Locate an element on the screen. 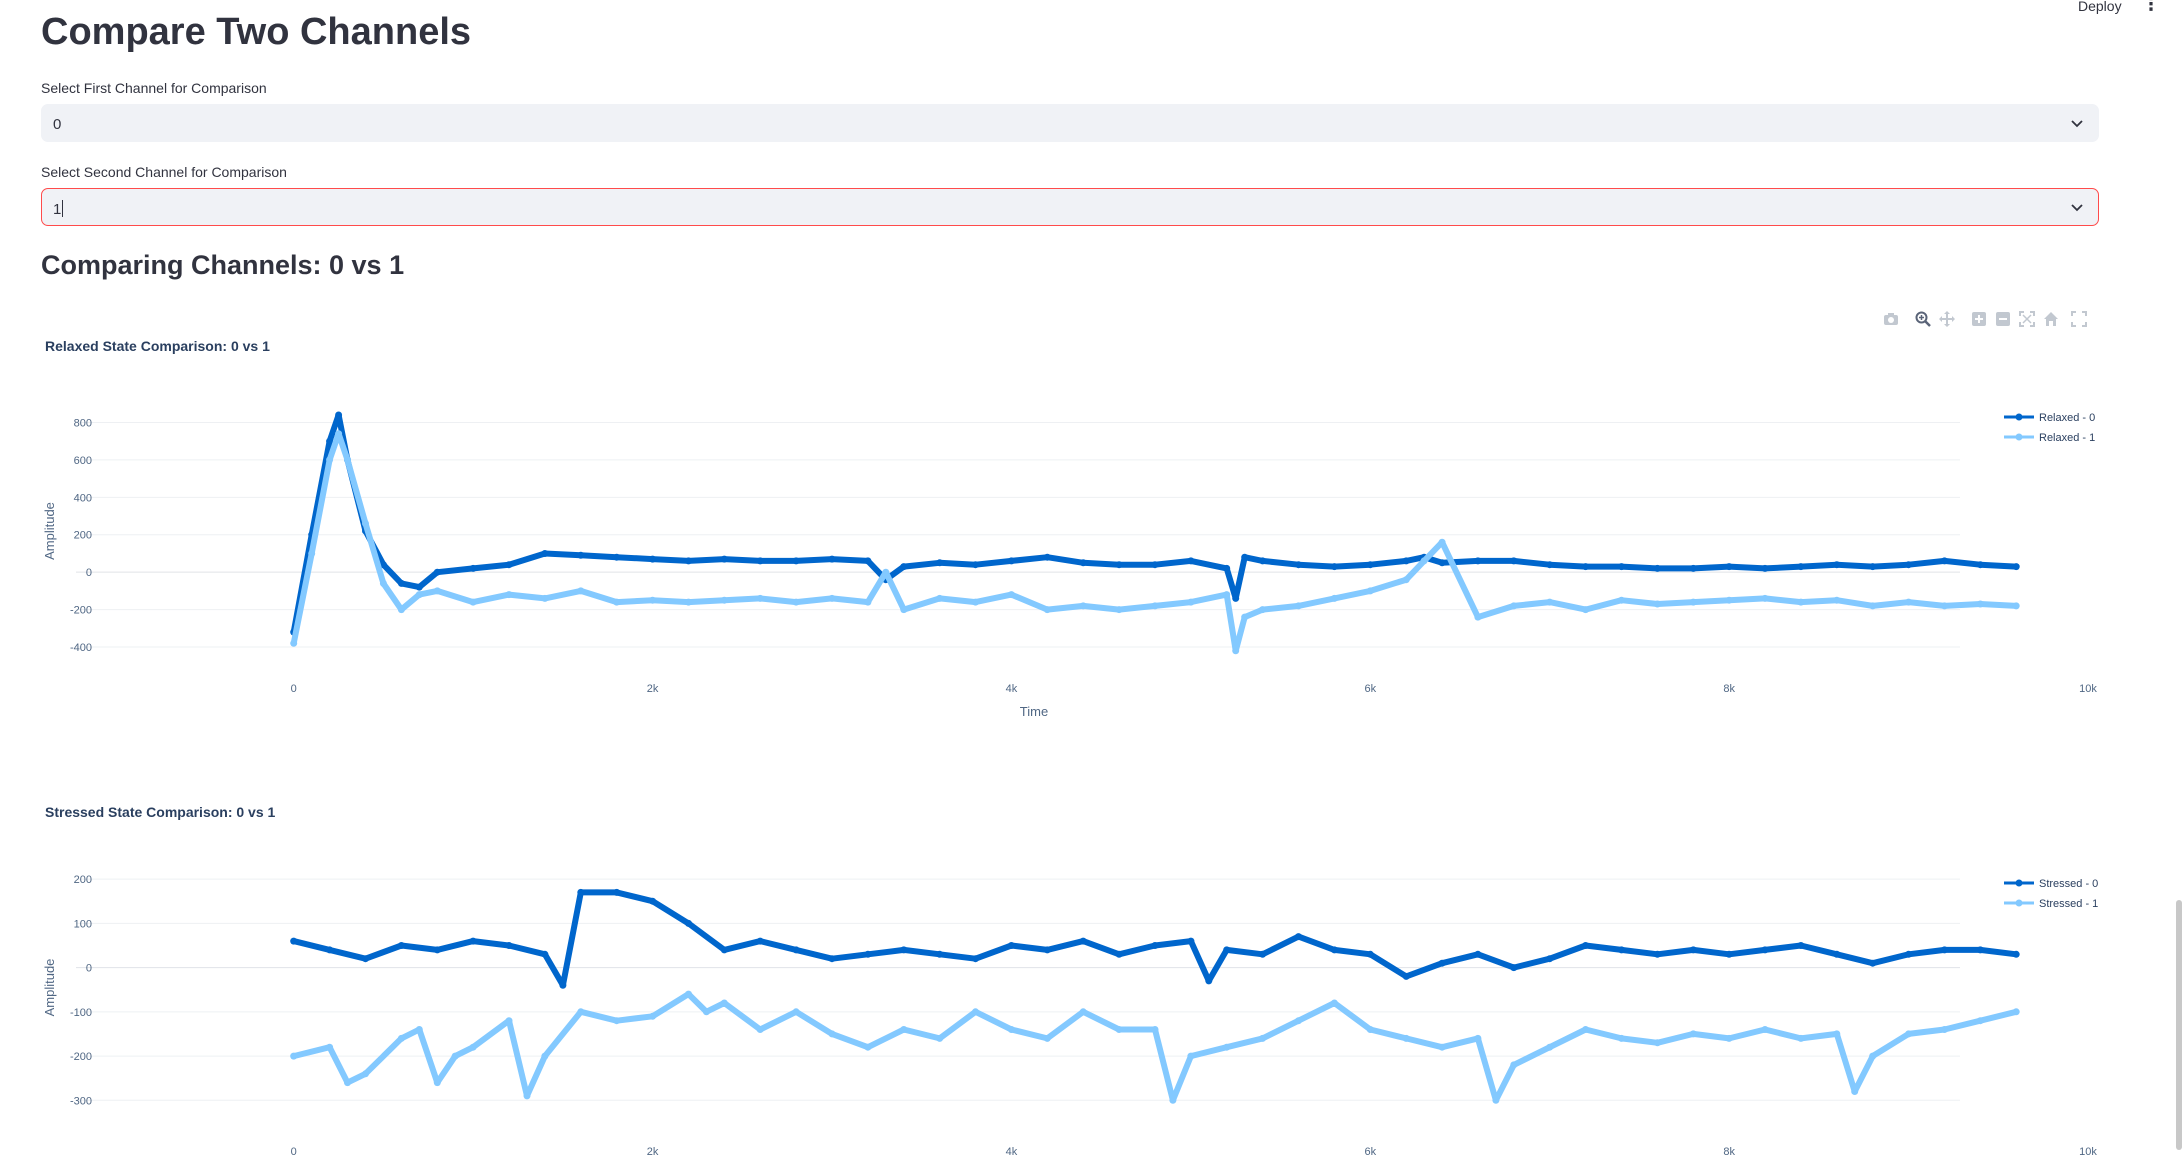  fullscreen-icon is located at coordinates (2079, 319).